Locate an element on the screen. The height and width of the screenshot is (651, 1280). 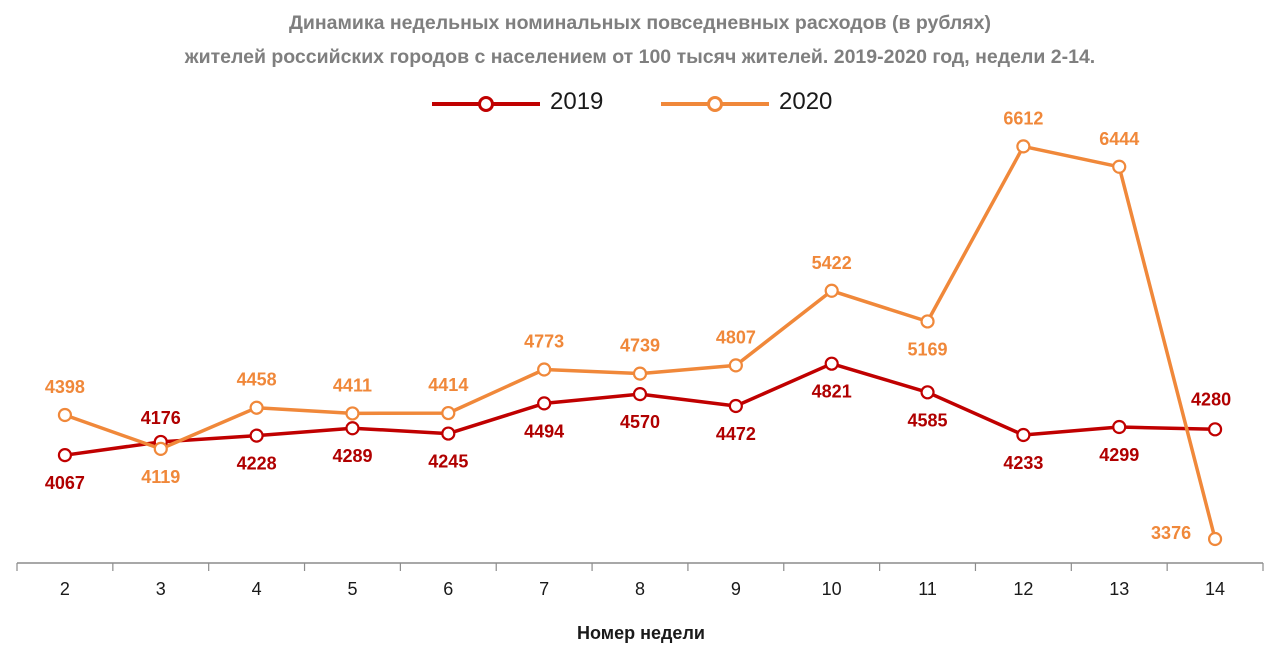
data-label-2019: 4472 is located at coordinates (736, 434).